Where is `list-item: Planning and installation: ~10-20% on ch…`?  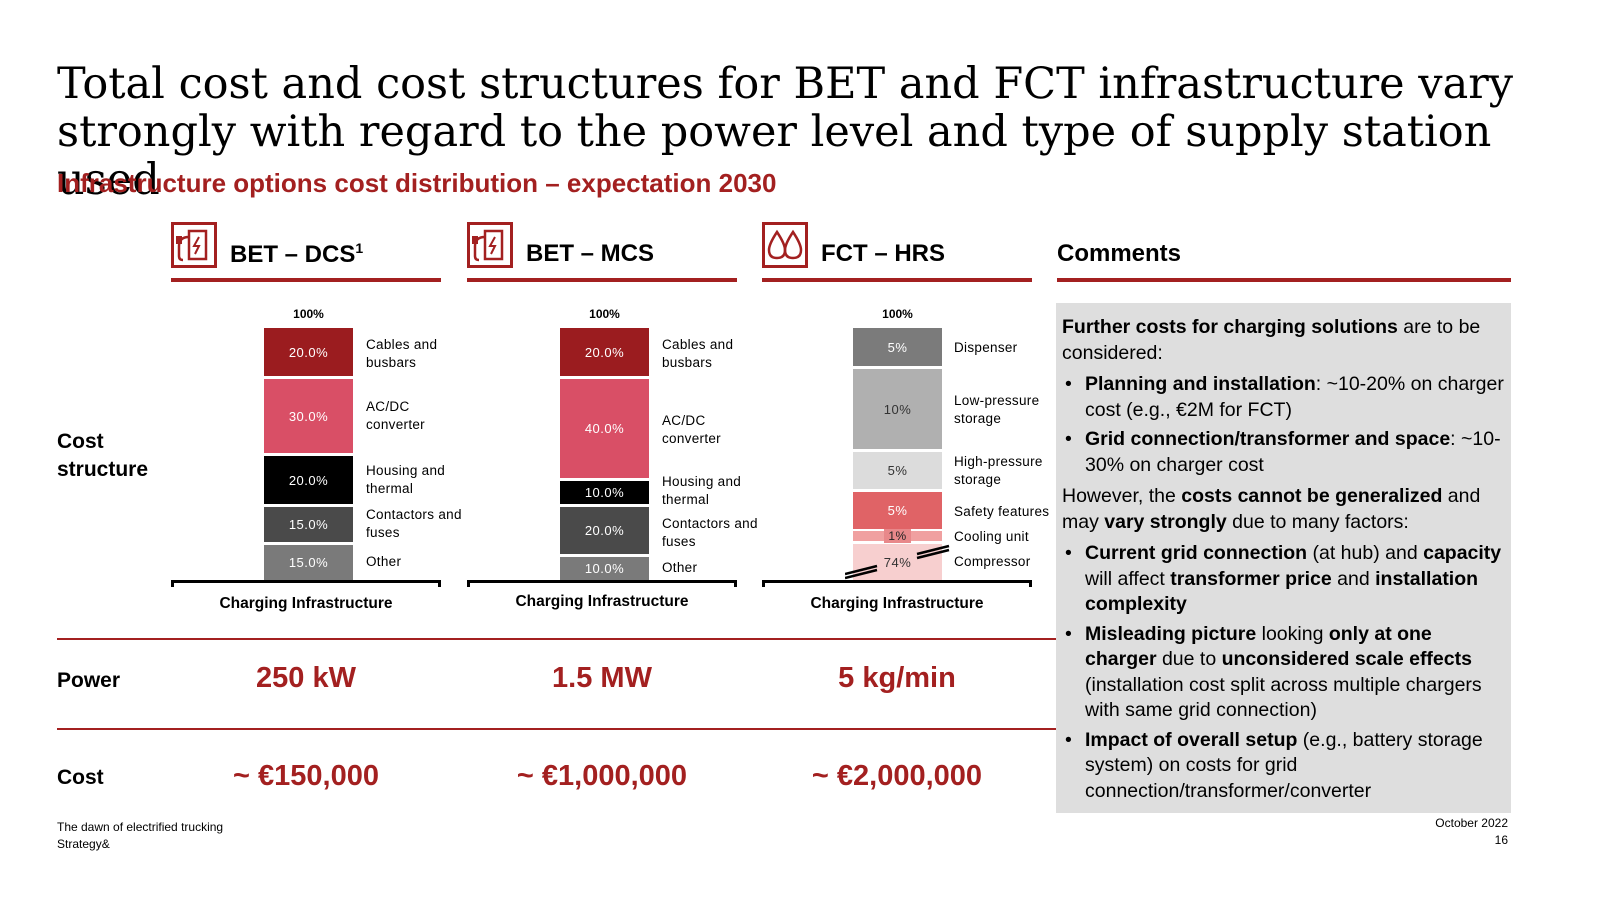 list-item: Planning and installation: ~10-20% on ch… is located at coordinates (1286, 397).